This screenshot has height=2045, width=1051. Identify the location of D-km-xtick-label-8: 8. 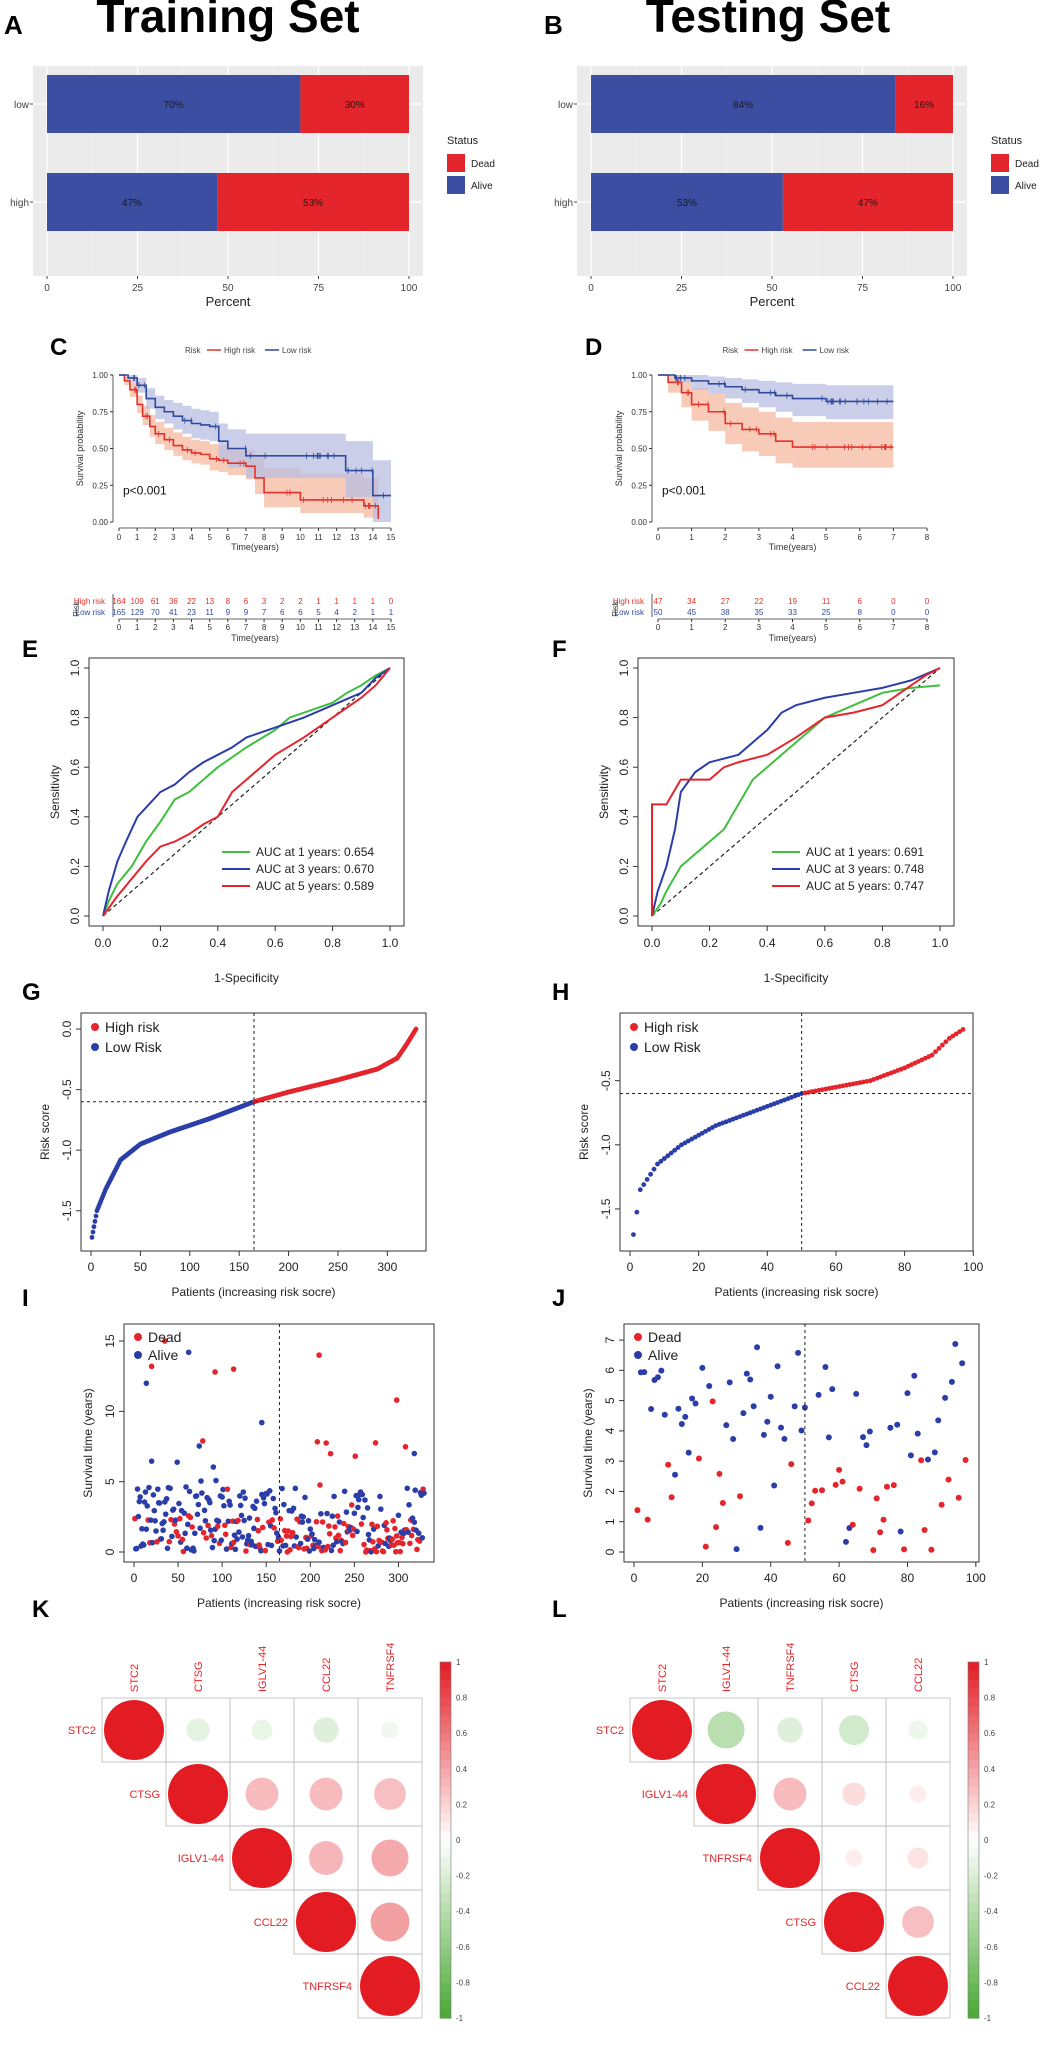
(927, 537).